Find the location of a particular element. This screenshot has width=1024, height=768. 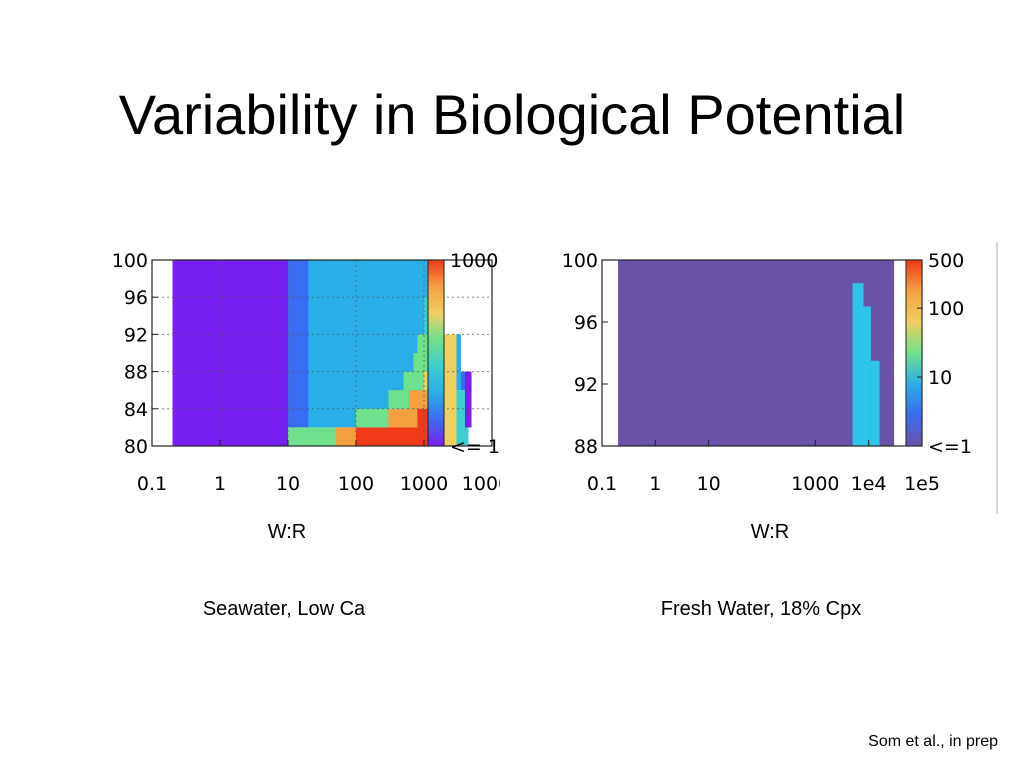

x-tick-label: 10000 is located at coordinates (481, 484).